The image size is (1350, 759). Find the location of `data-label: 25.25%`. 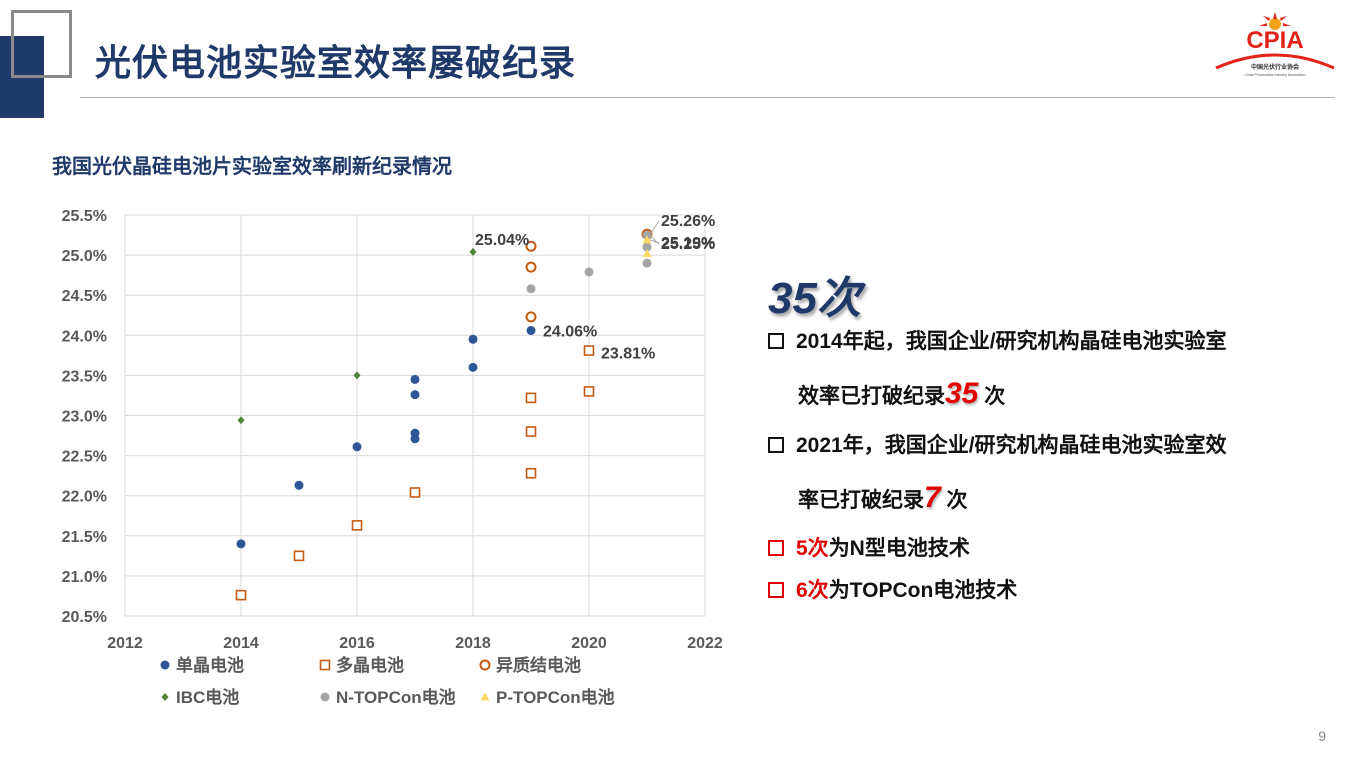

data-label: 25.25% is located at coordinates (688, 244).